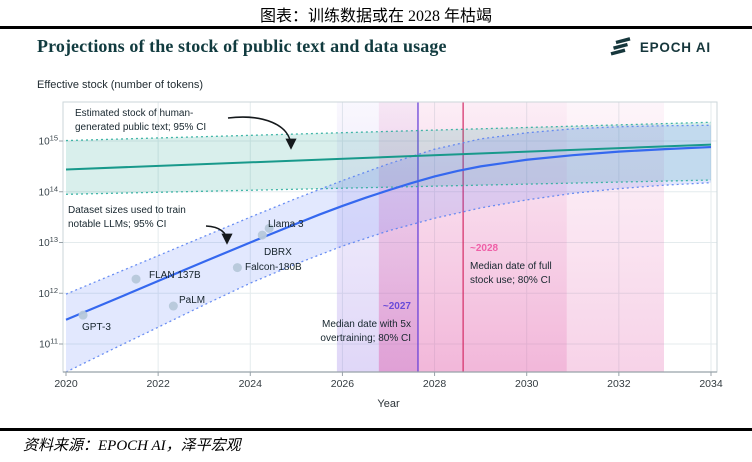 The image size is (752, 462). I want to click on bottom-divider, so click(376, 429).